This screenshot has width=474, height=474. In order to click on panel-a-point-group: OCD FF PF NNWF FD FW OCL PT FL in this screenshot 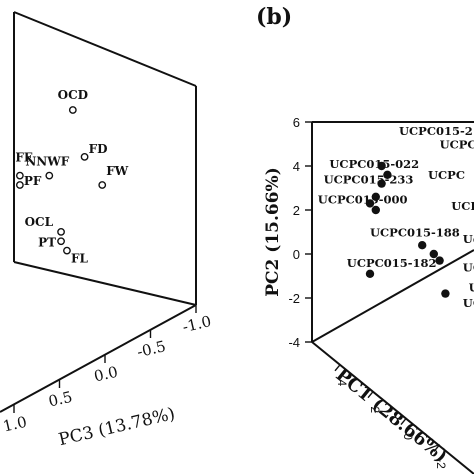, I will do `click(71, 177)`.